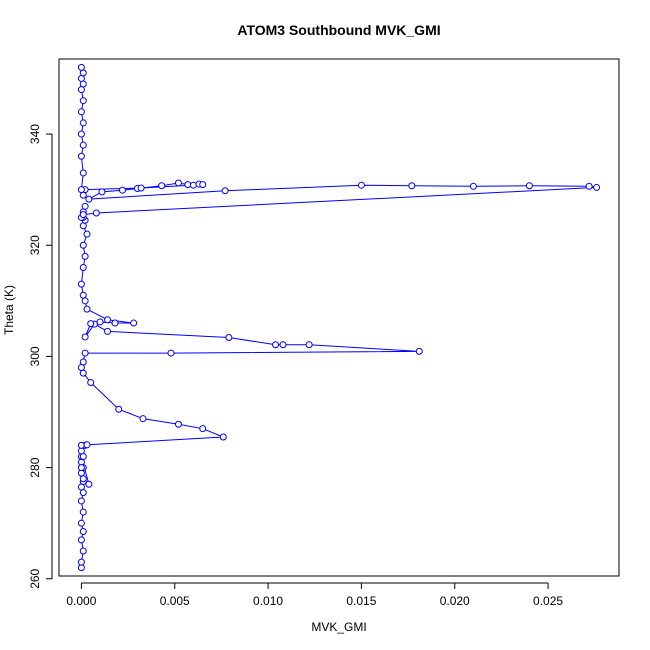 The height and width of the screenshot is (650, 650). What do you see at coordinates (35, 467) in the screenshot?
I see `y-tick-label: 280` at bounding box center [35, 467].